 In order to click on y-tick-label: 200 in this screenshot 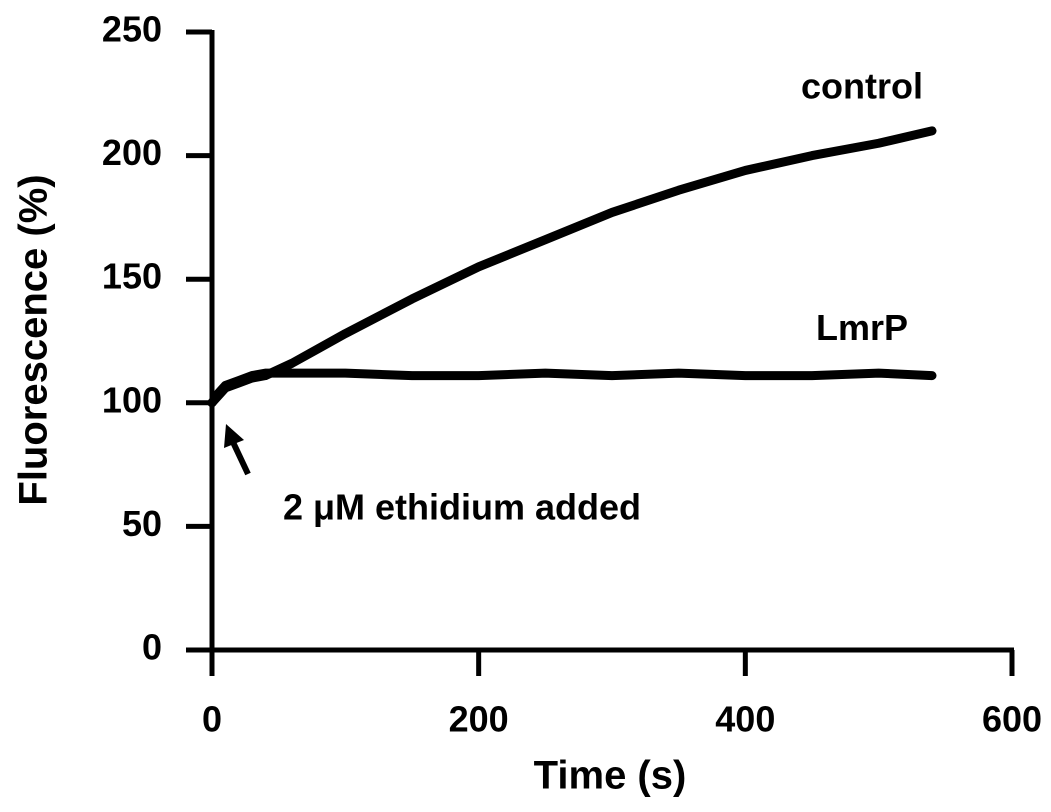, I will do `click(132, 152)`.